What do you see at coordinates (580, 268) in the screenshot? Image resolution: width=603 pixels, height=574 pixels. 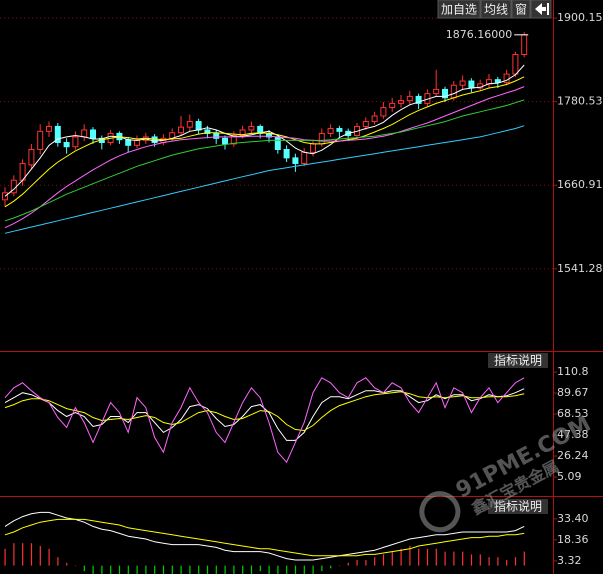 I see `y-tick-label: 1541.289` at bounding box center [580, 268].